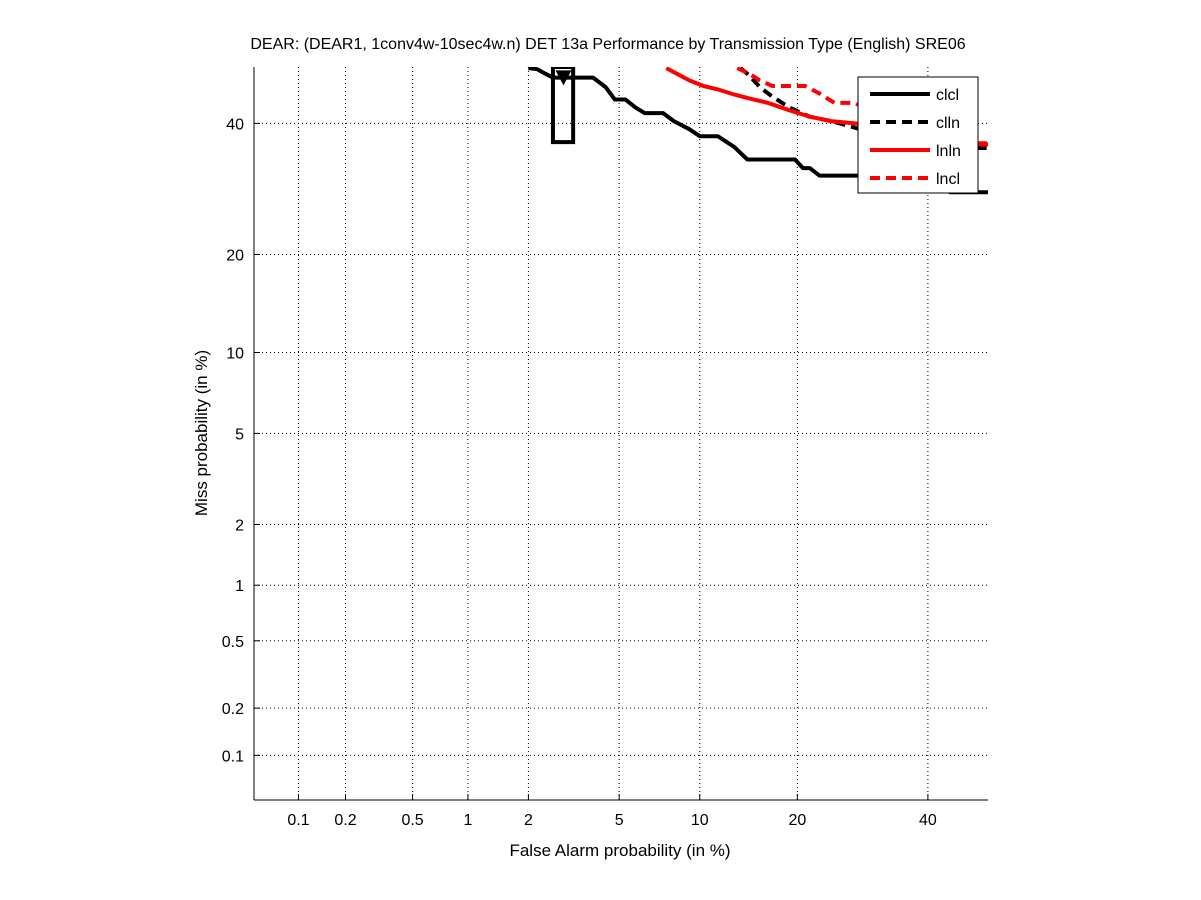 The height and width of the screenshot is (900, 1201). I want to click on y-tick-label: 2, so click(239, 525).